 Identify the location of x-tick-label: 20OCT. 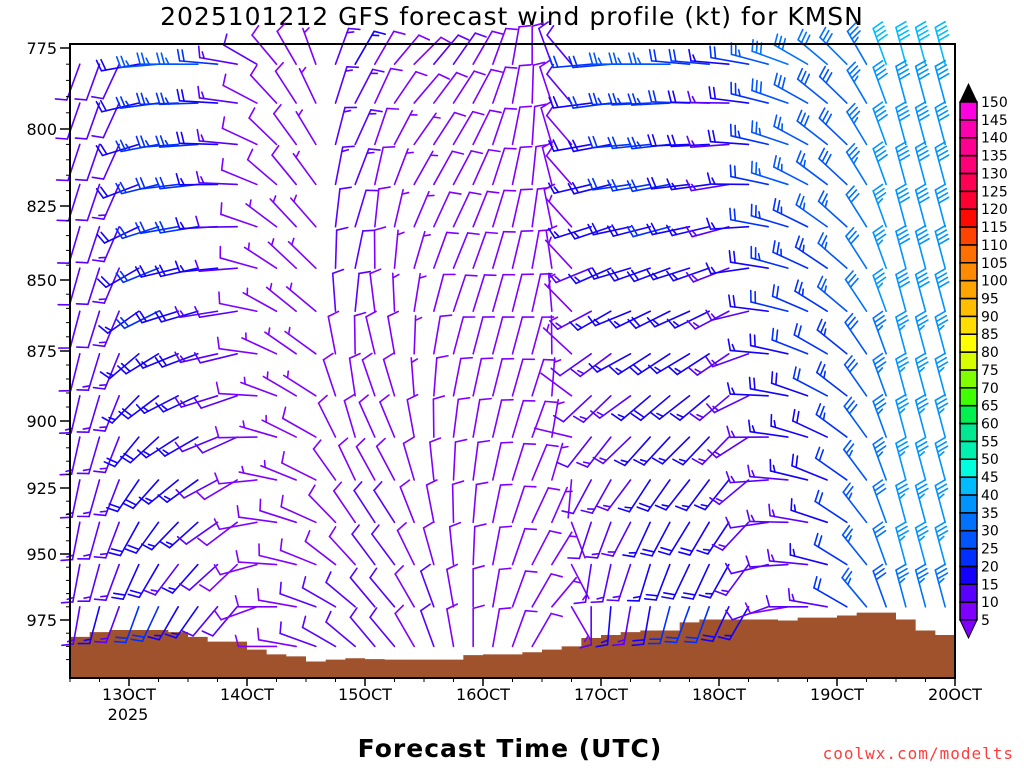
(955, 694).